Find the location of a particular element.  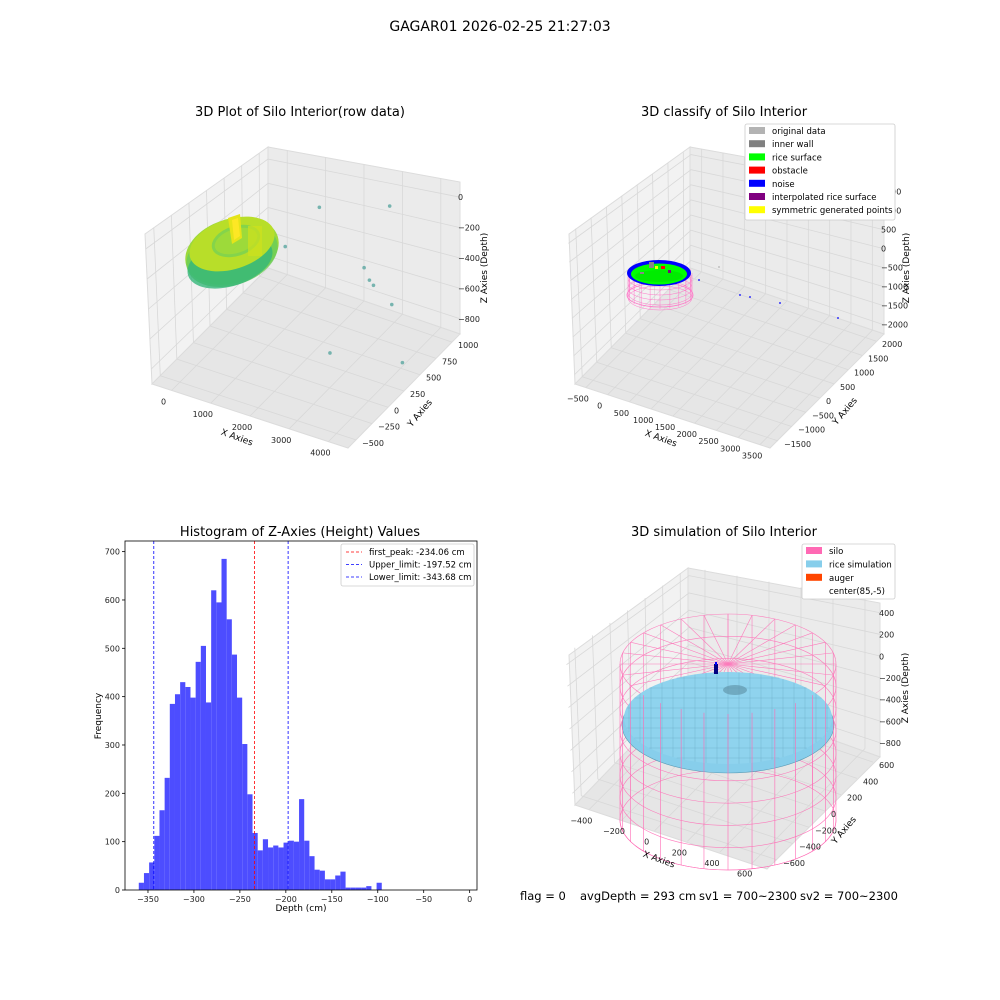

y-tick-label: −250 is located at coordinates (389, 427).